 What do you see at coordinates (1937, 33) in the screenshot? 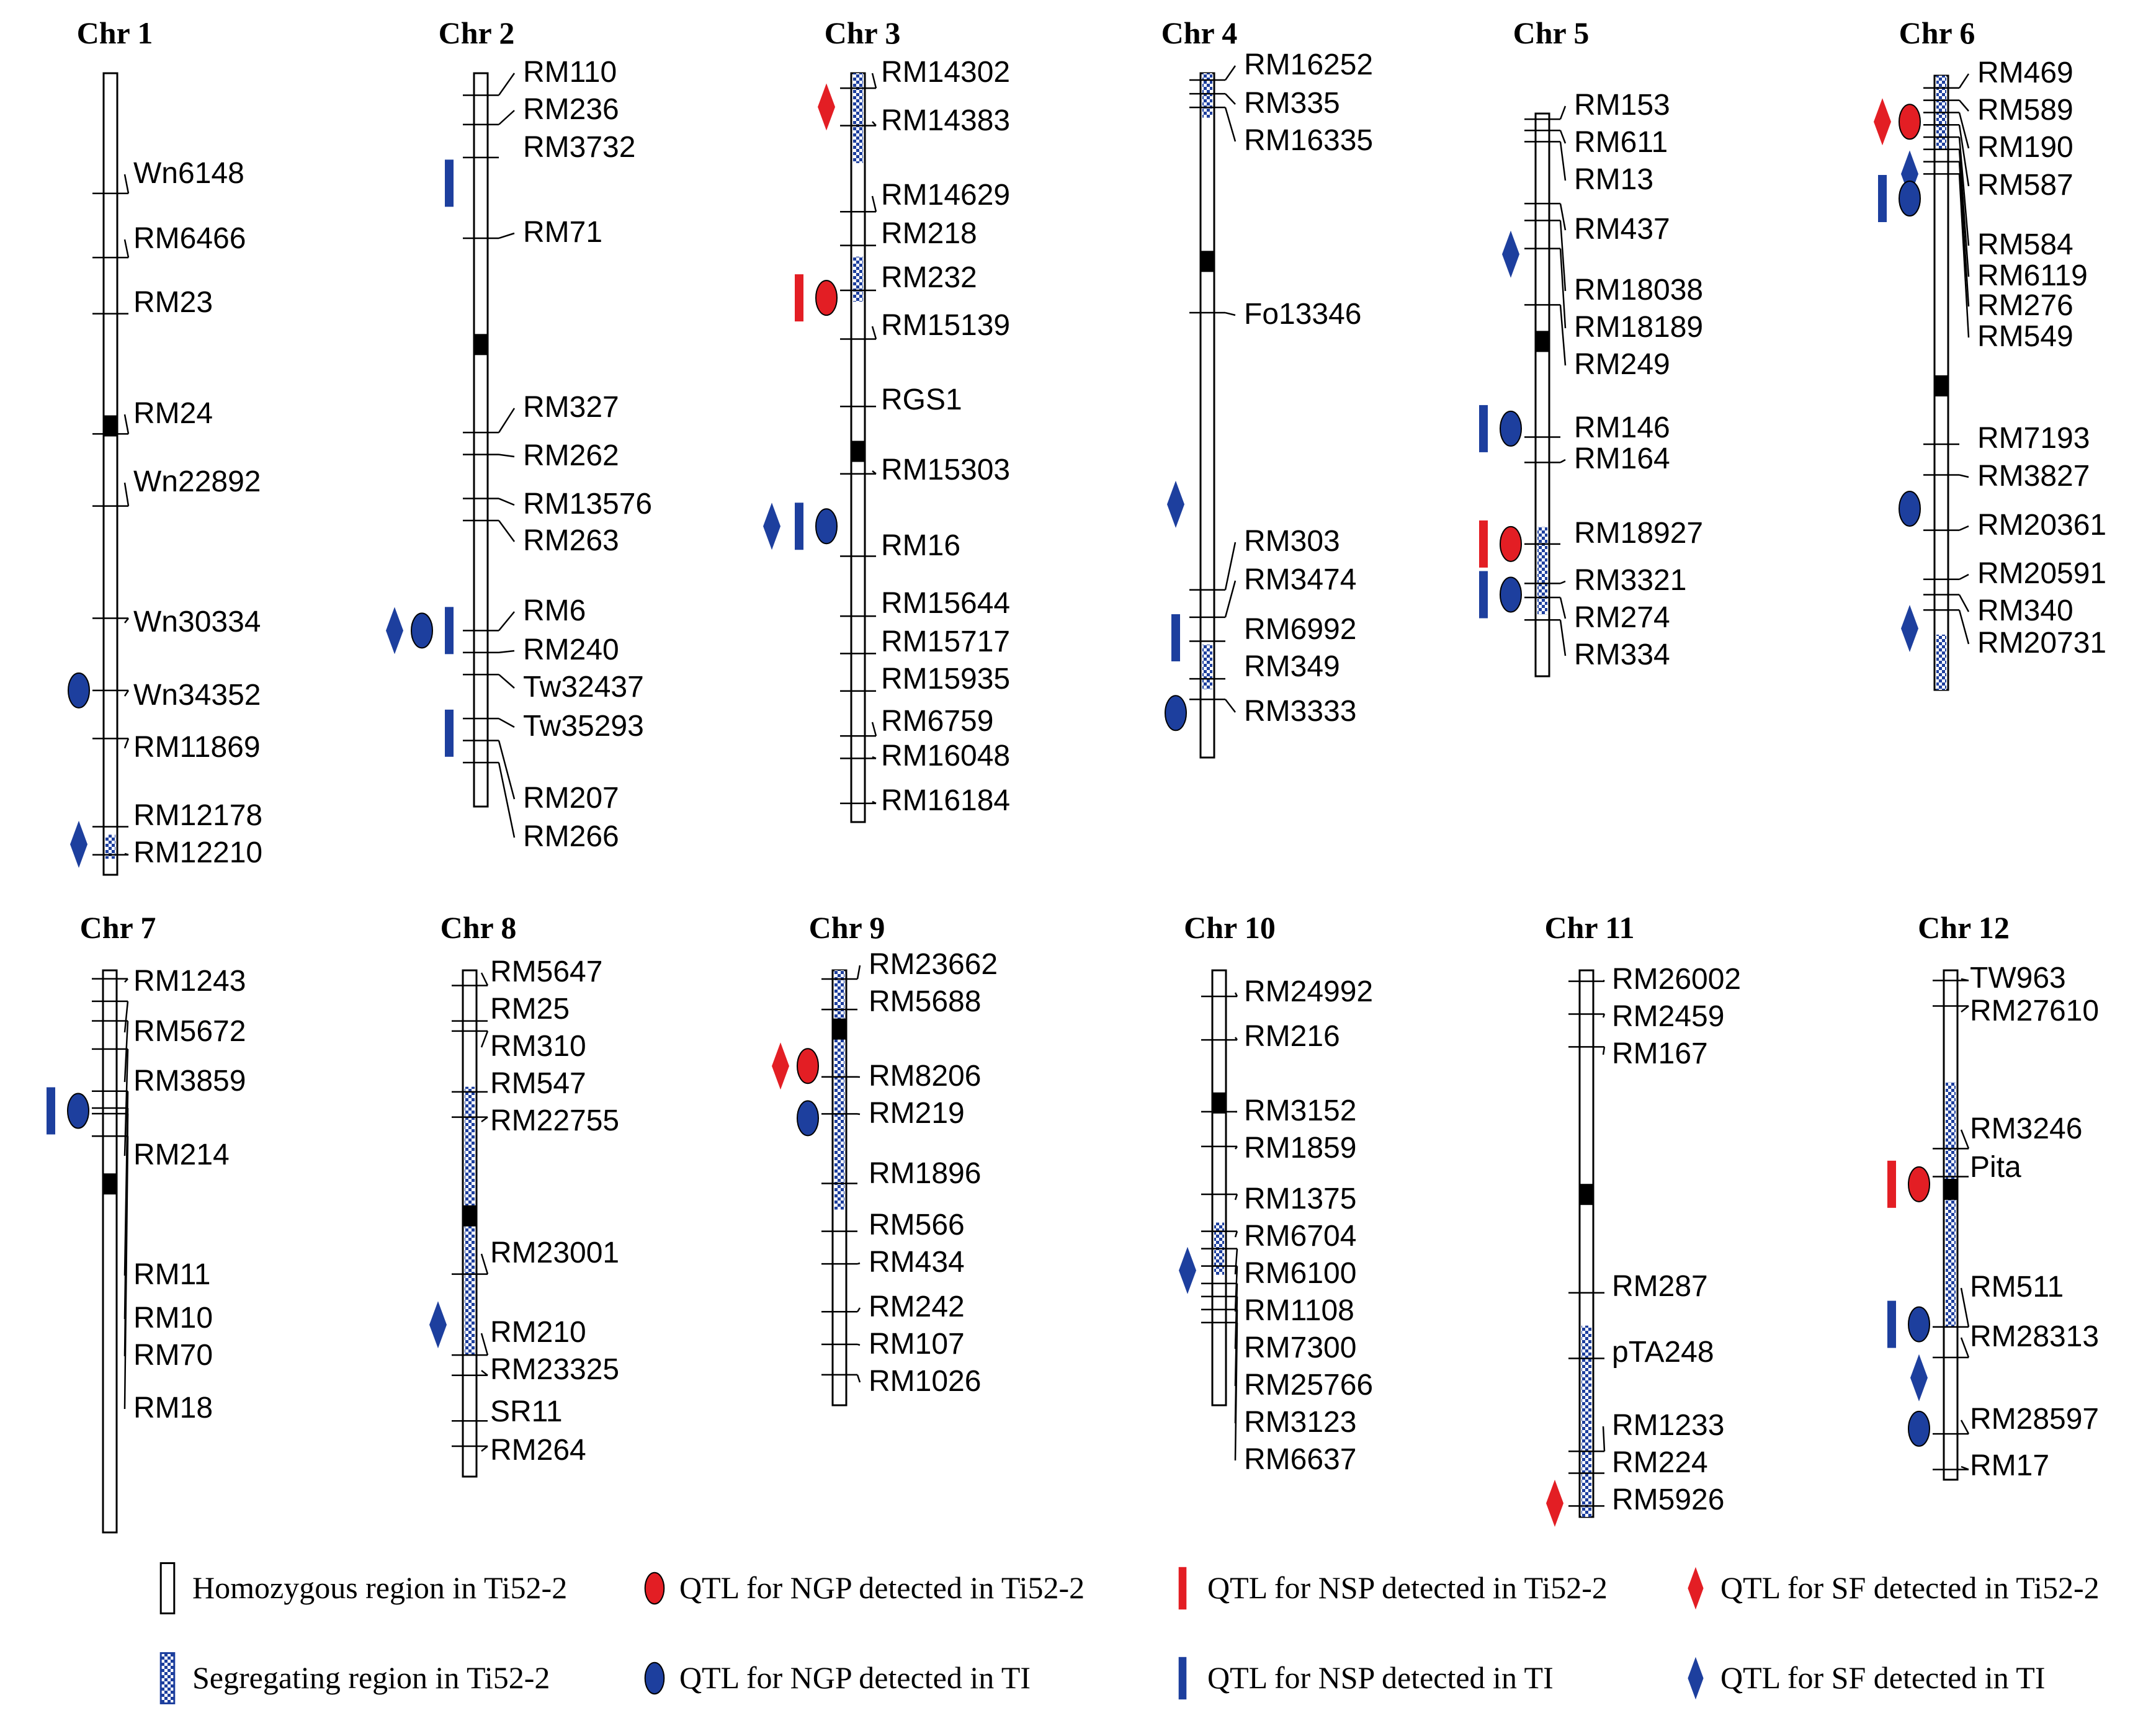
I see `chromosome-title: Chr 6` at bounding box center [1937, 33].